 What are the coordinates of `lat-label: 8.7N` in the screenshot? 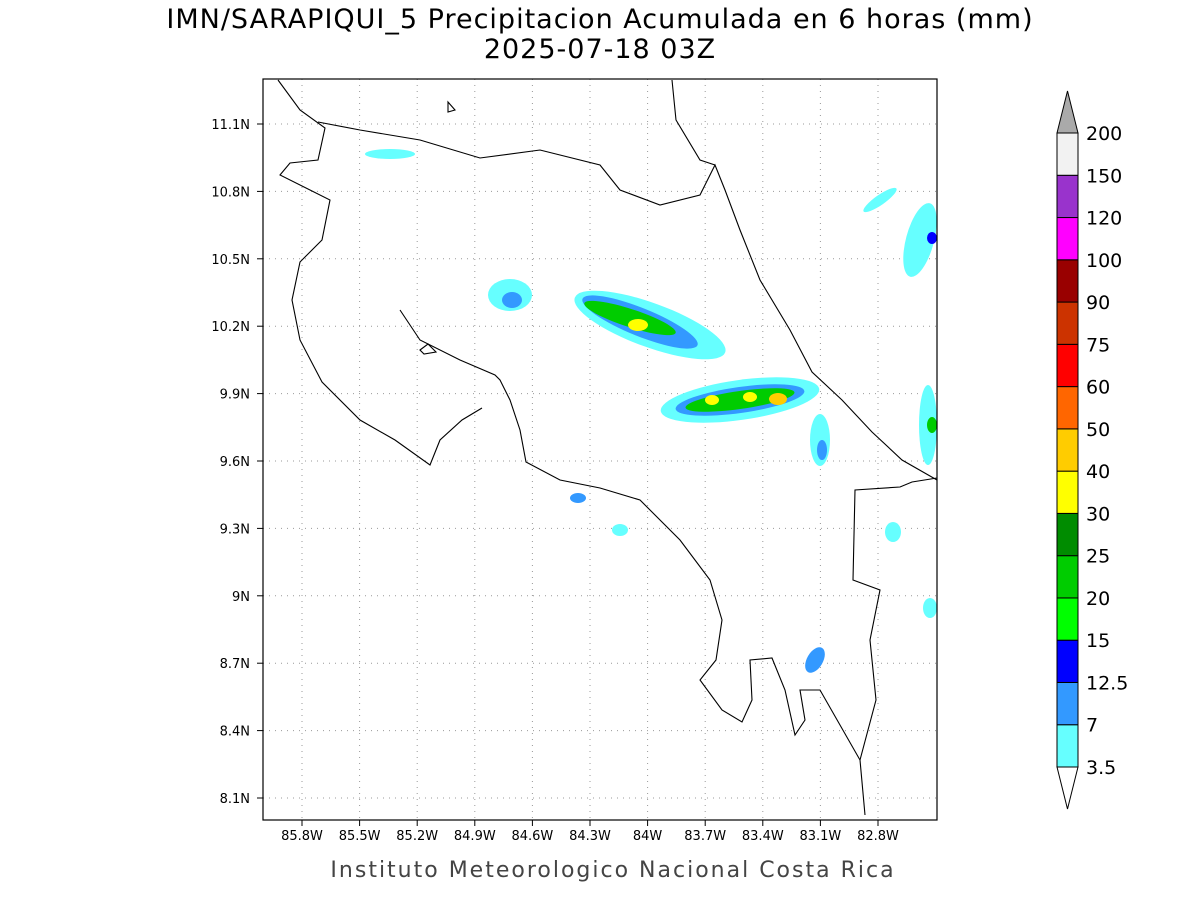 It's located at (235, 664).